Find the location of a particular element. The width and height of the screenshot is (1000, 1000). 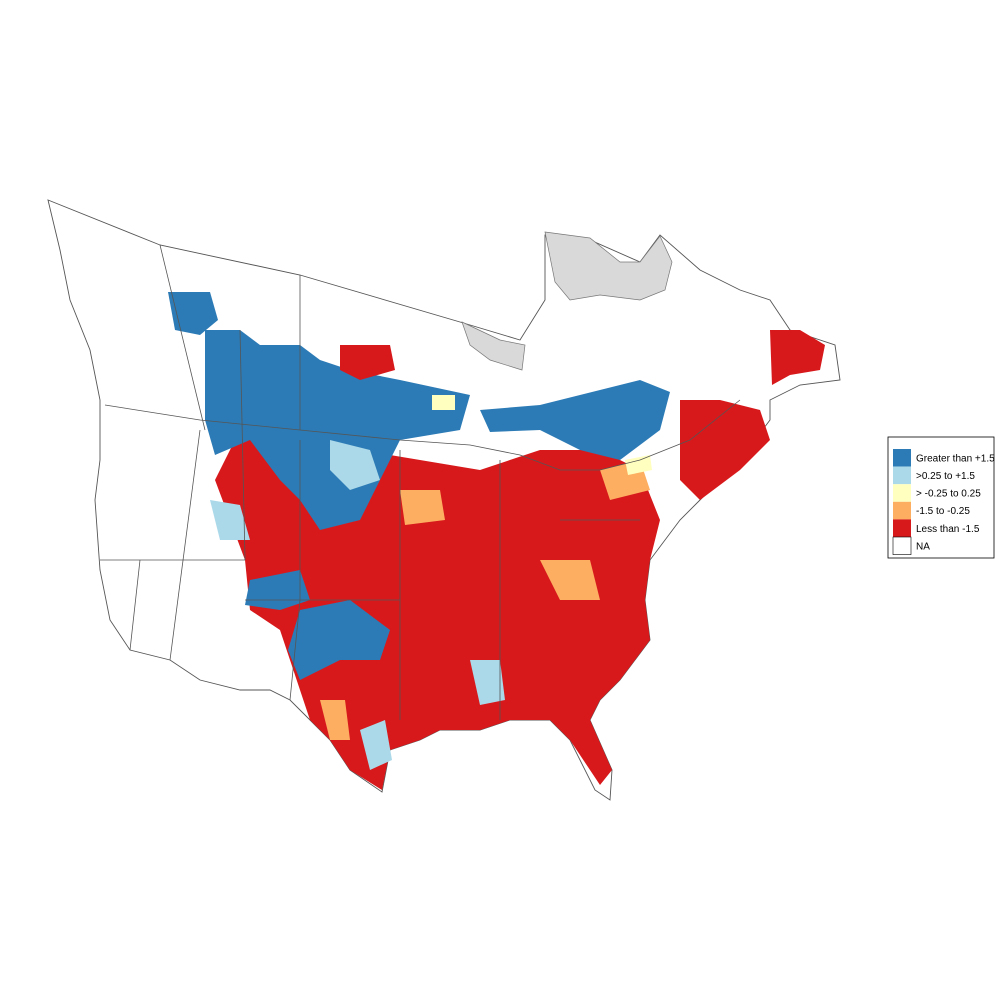

legend-label: NA is located at coordinates (923, 546).